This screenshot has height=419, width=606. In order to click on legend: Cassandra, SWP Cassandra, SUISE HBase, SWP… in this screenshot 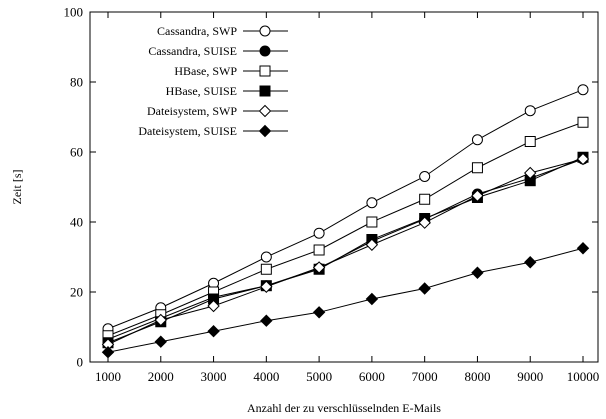, I will do `click(213, 81)`.